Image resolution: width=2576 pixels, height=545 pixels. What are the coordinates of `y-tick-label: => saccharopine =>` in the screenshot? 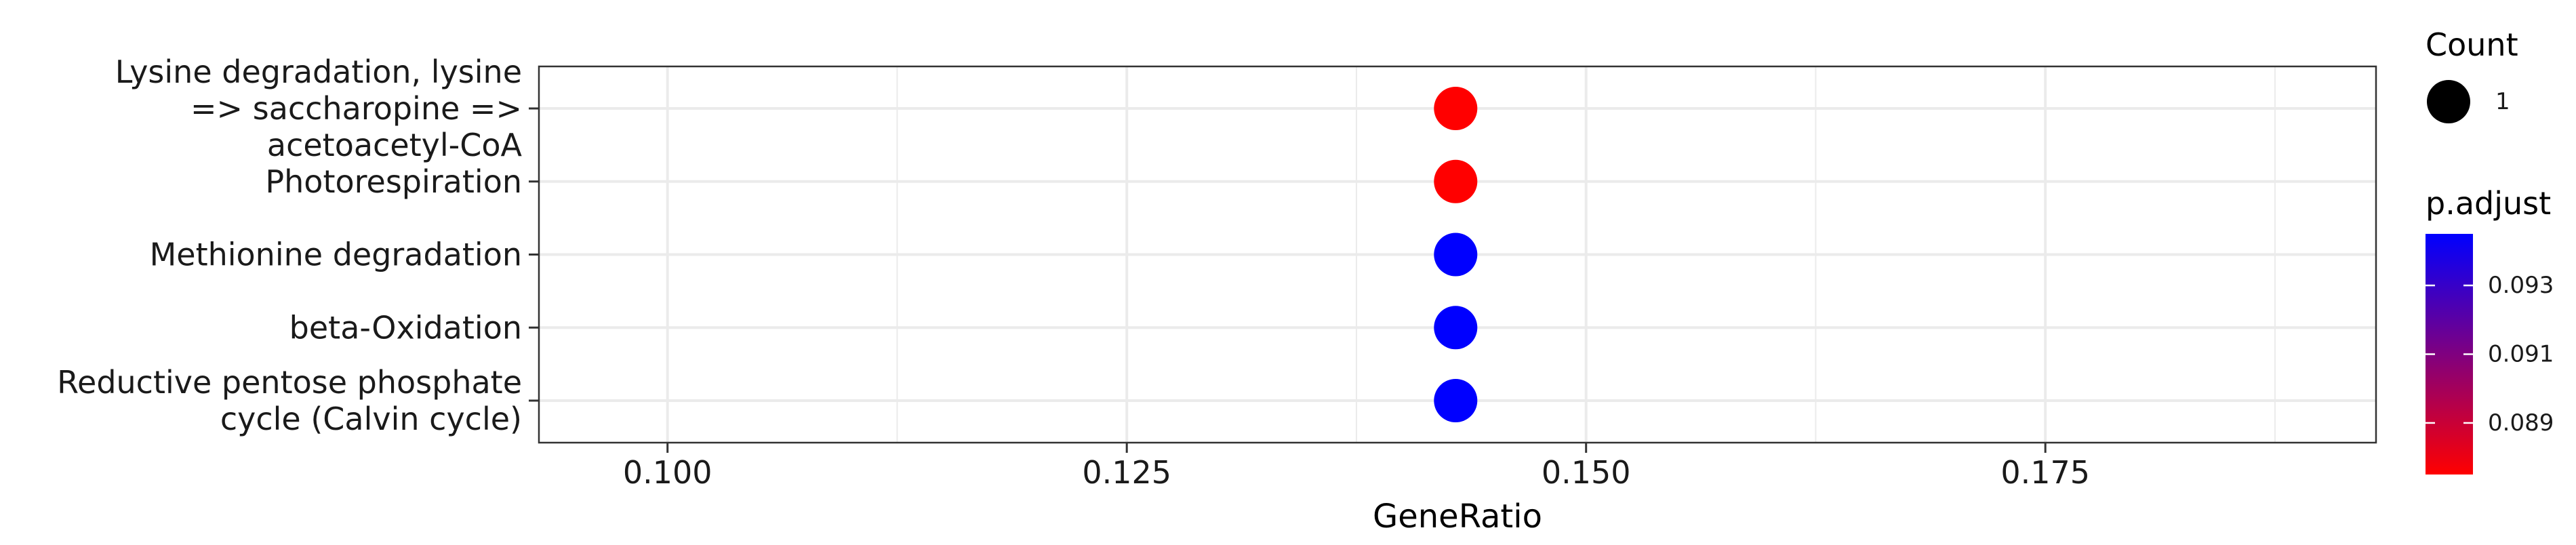 It's located at (356, 109).